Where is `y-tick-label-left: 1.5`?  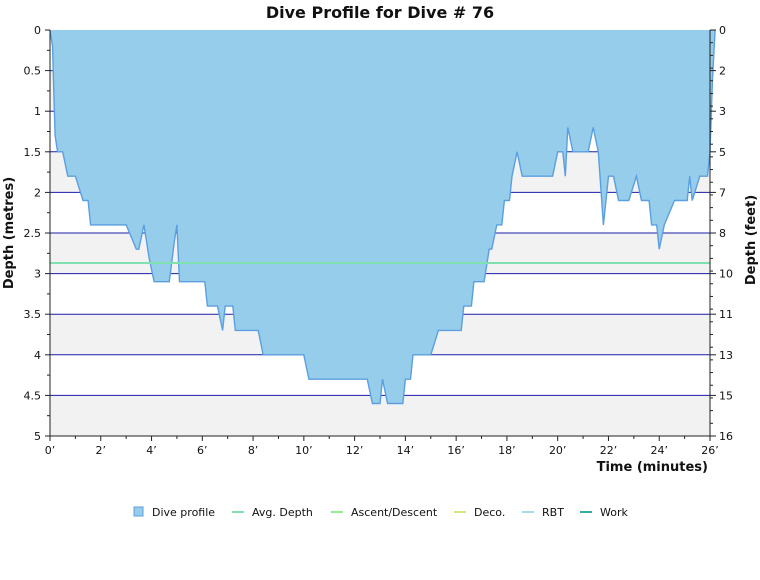 y-tick-label-left: 1.5 is located at coordinates (33, 152).